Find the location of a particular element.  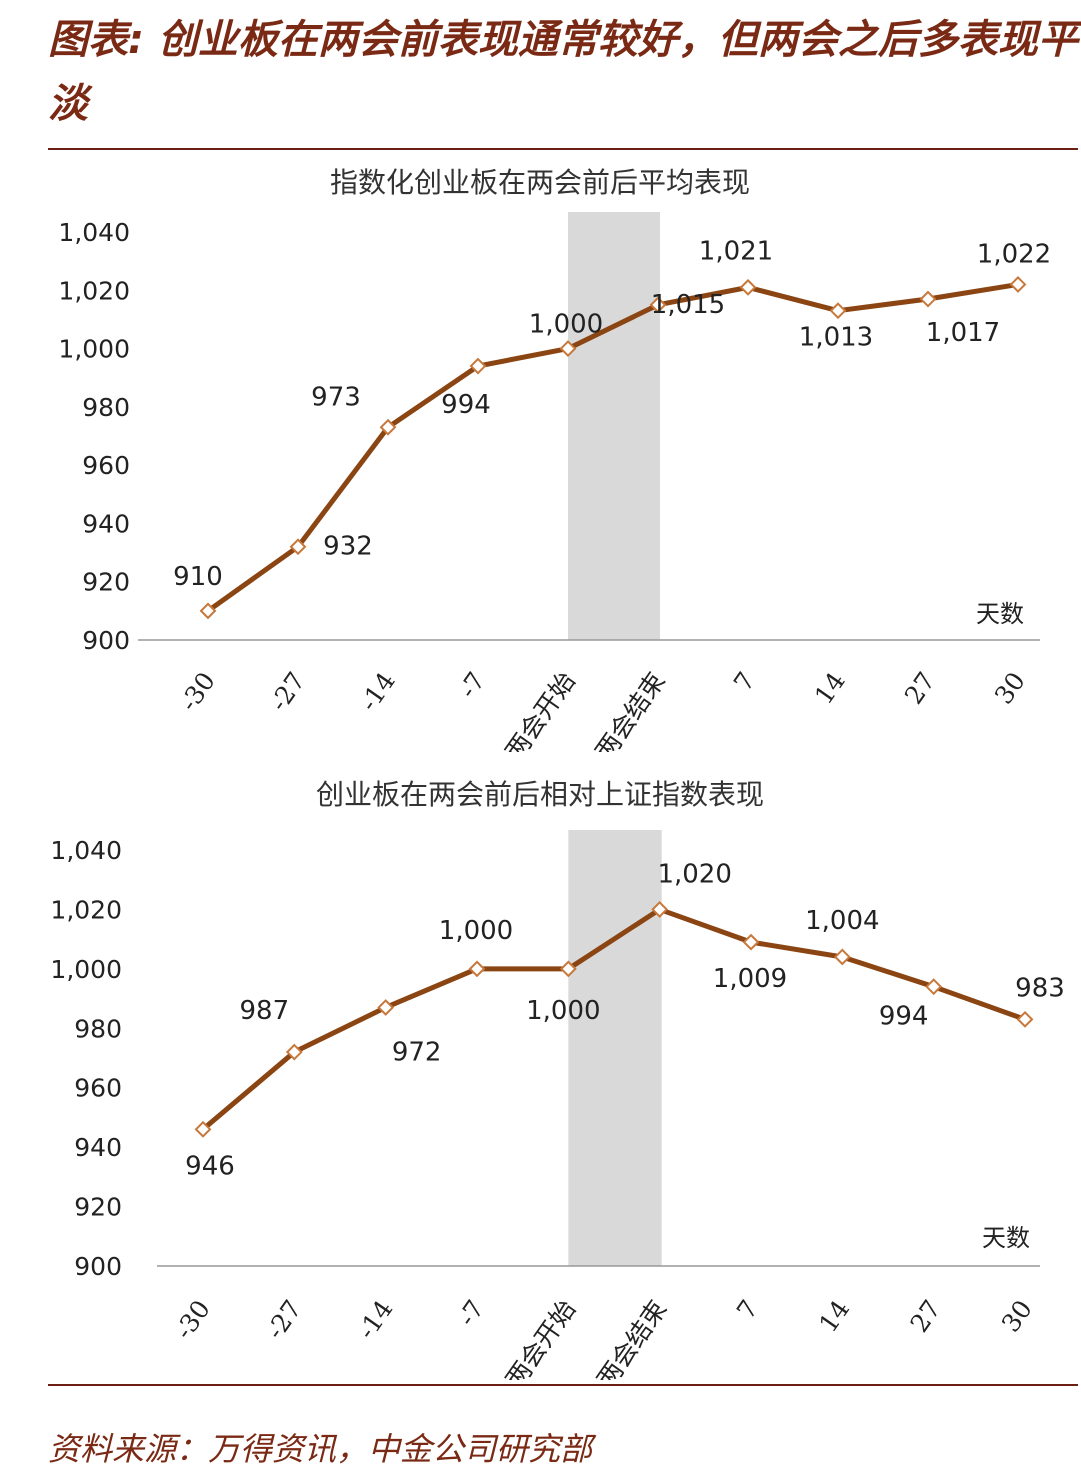

data-label: 1,020 is located at coordinates (694, 874).